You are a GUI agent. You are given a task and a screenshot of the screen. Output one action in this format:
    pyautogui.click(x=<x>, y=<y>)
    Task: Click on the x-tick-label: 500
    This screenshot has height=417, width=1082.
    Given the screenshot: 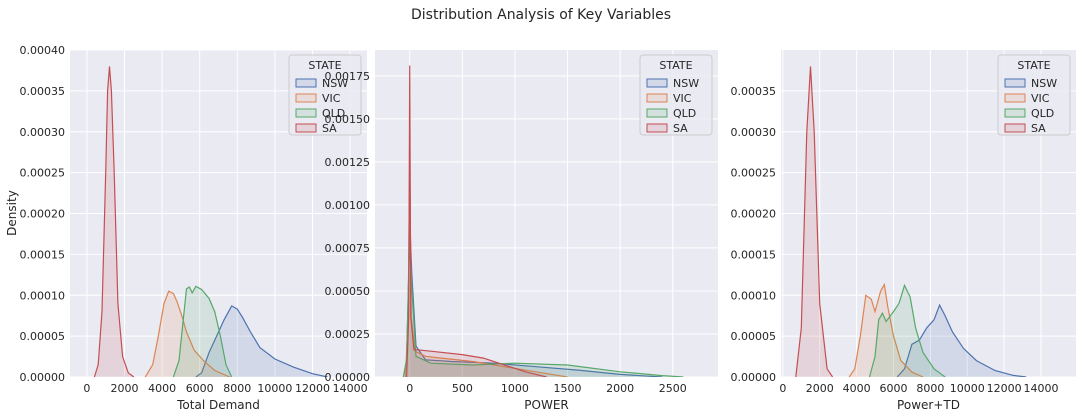 What is the action you would take?
    pyautogui.click(x=462, y=388)
    